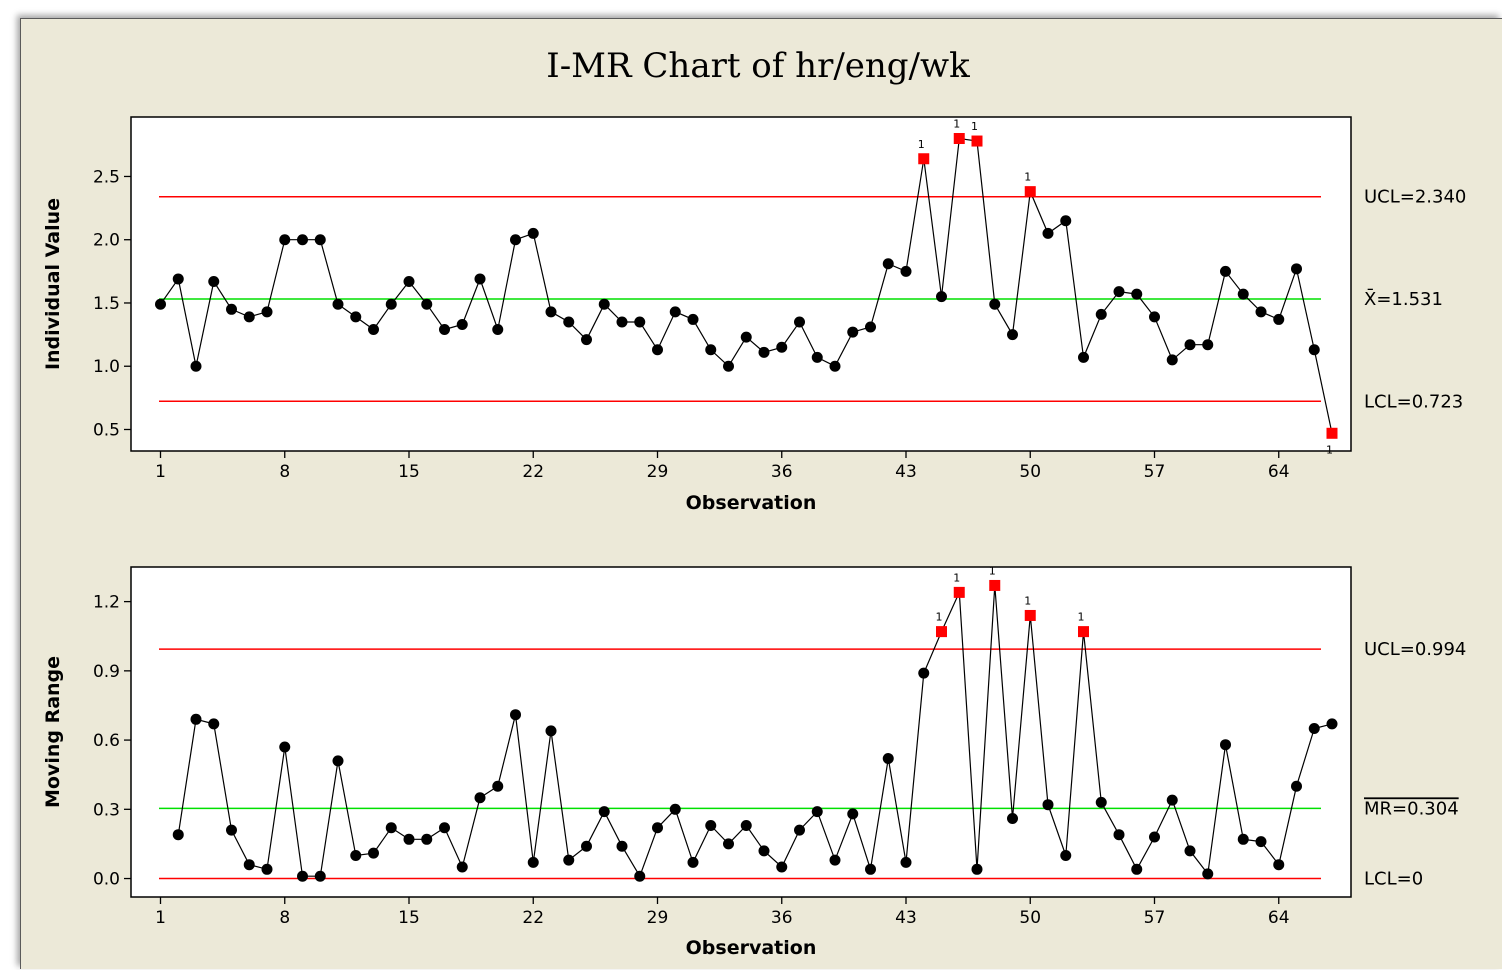 The image size is (1502, 970). I want to click on x-tick-label: 50, so click(1030, 472).